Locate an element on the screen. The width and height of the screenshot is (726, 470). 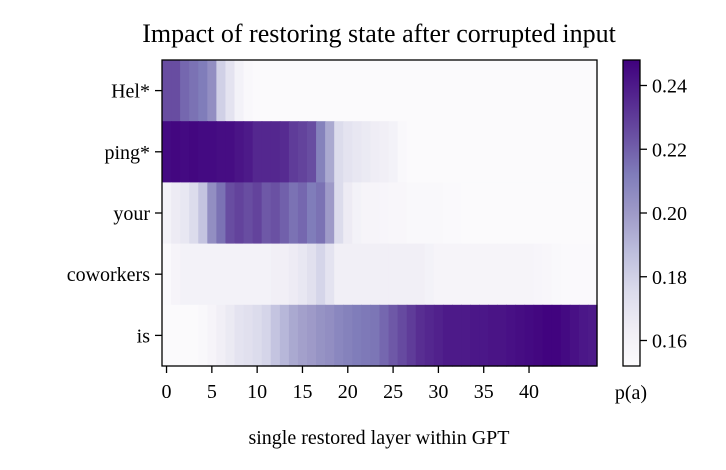
colorbar-tick-label-2: 0.20 is located at coordinates (669, 214).